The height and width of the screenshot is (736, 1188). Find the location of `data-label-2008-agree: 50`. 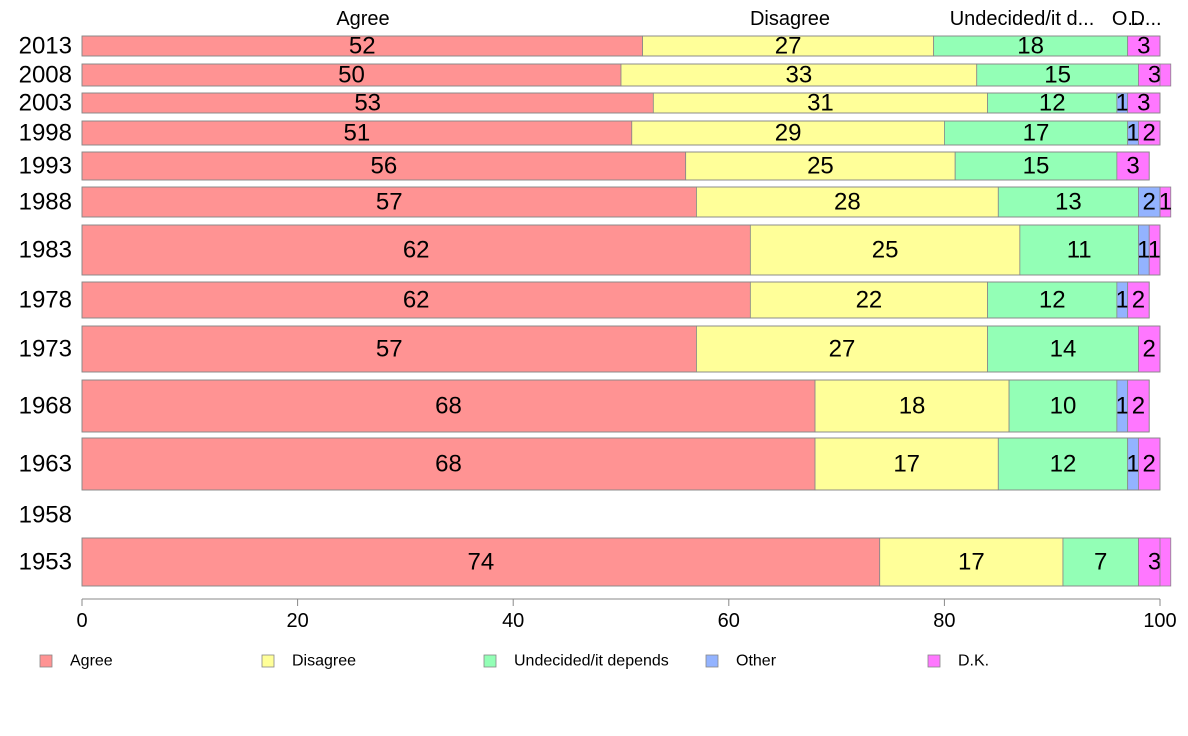

data-label-2008-agree: 50 is located at coordinates (351, 75).